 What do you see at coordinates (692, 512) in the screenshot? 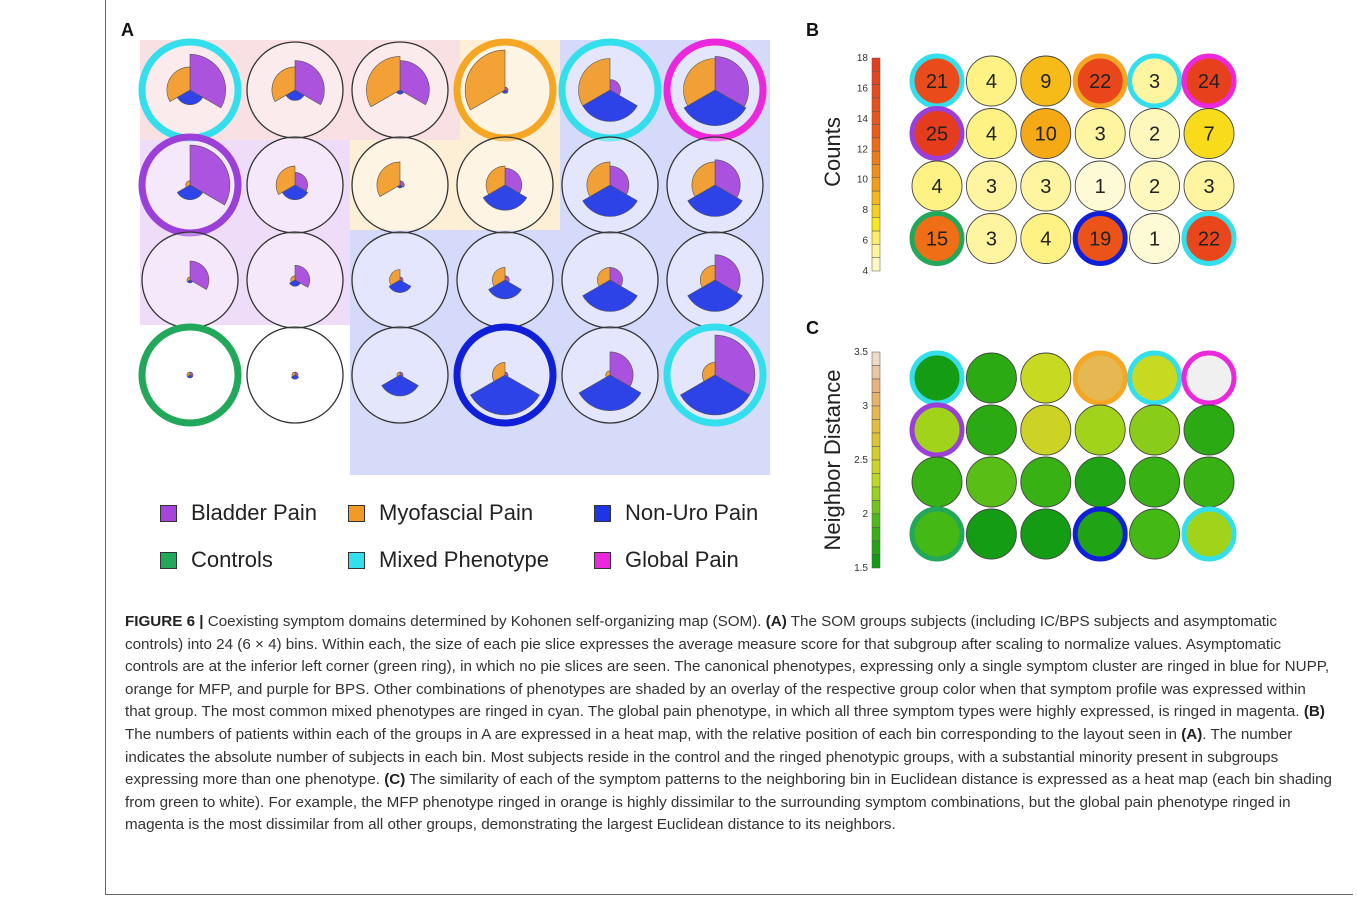
I see `legend-label: Non-Uro Pain` at bounding box center [692, 512].